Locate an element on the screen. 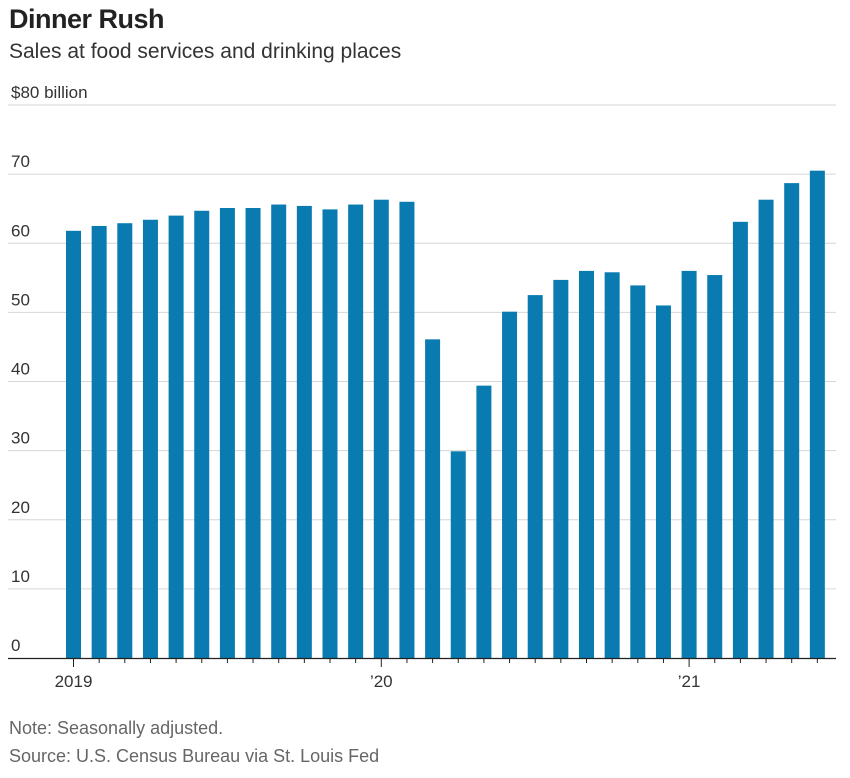 The image size is (850, 778). y-tick-label: 0 is located at coordinates (15, 645).